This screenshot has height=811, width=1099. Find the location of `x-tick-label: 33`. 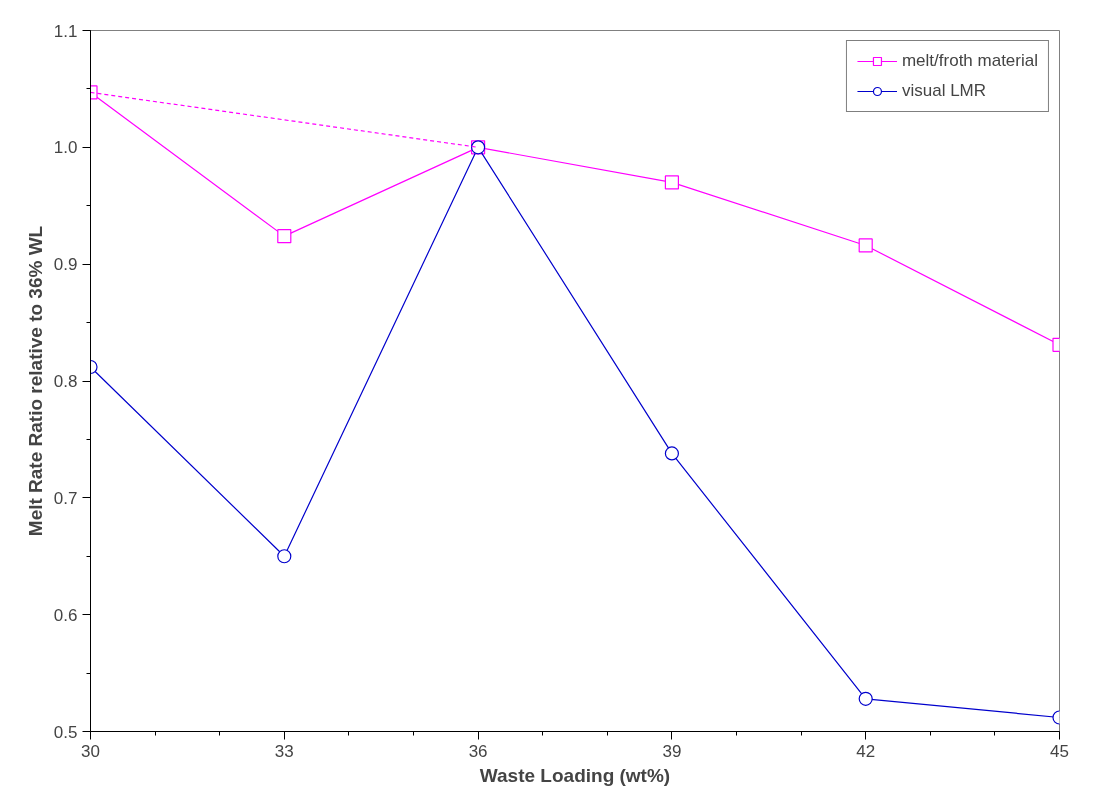

x-tick-label: 33 is located at coordinates (284, 751).